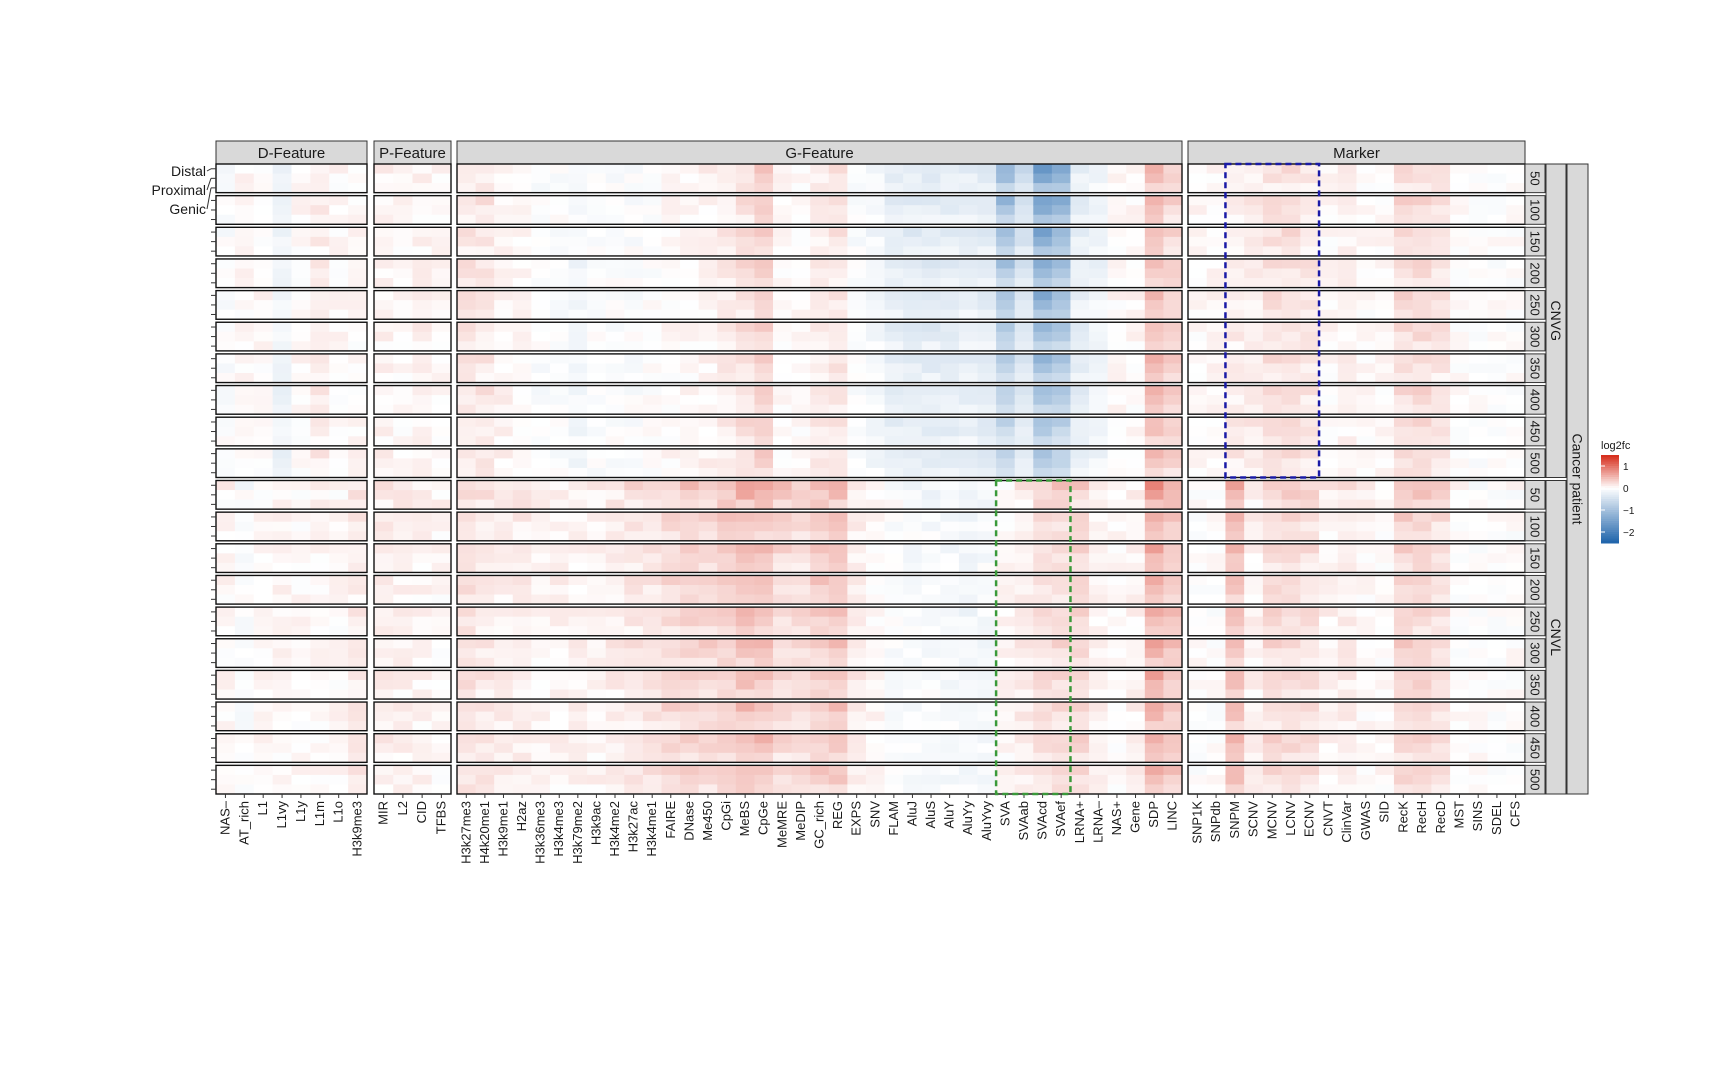  Describe the element at coordinates (1403, 390) in the screenshot. I see `heatmap-cell-cnvg-400-reck-distal` at that location.